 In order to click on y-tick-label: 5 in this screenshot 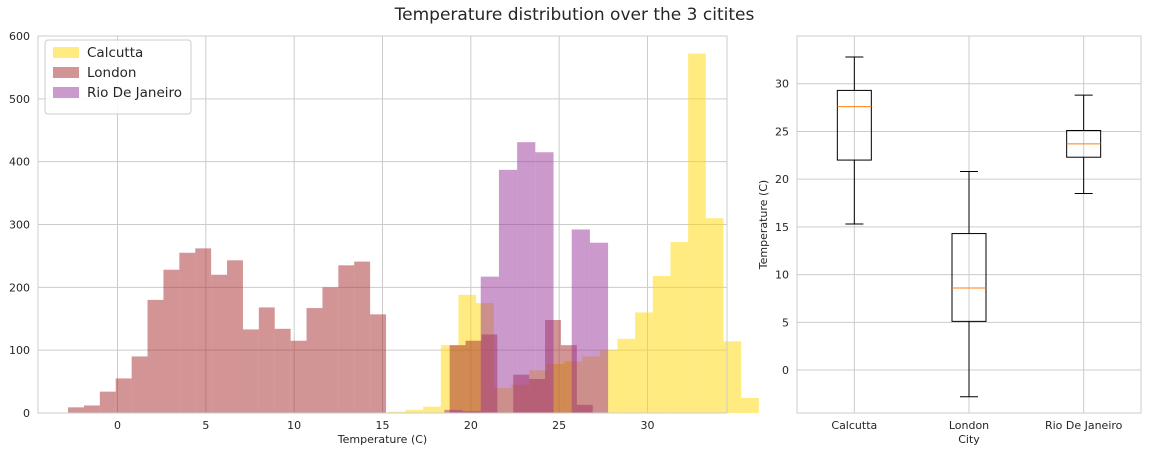, I will do `click(785, 322)`.